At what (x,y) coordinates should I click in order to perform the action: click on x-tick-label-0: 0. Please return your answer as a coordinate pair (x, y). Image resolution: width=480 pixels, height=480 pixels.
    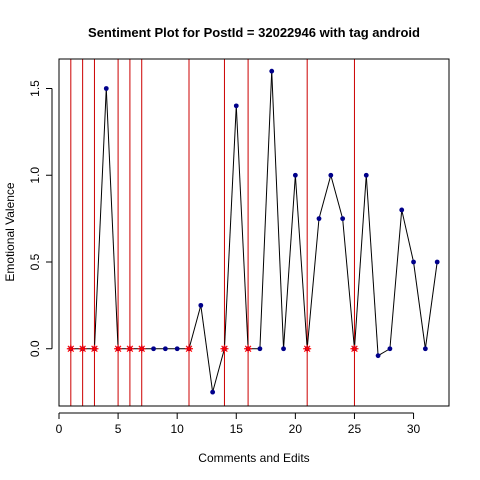
    Looking at the image, I should click on (59, 429).